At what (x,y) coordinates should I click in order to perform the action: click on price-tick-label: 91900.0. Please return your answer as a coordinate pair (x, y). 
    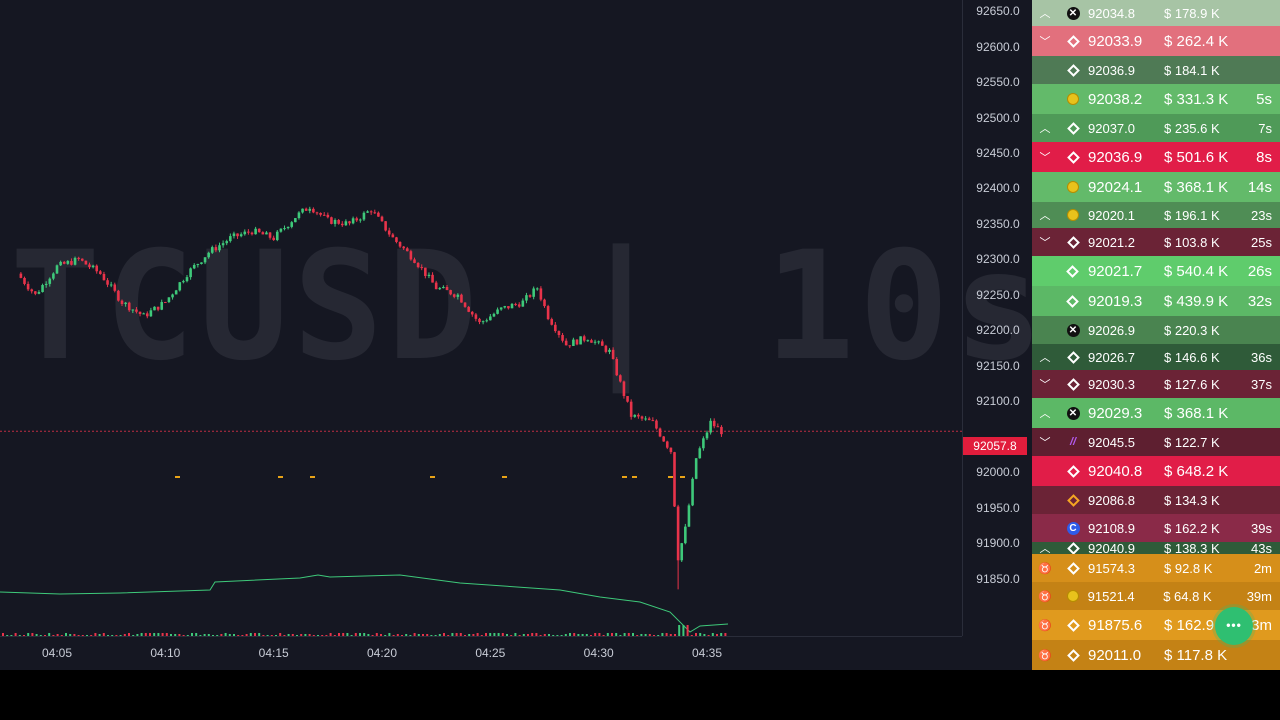
    Looking at the image, I should click on (998, 543).